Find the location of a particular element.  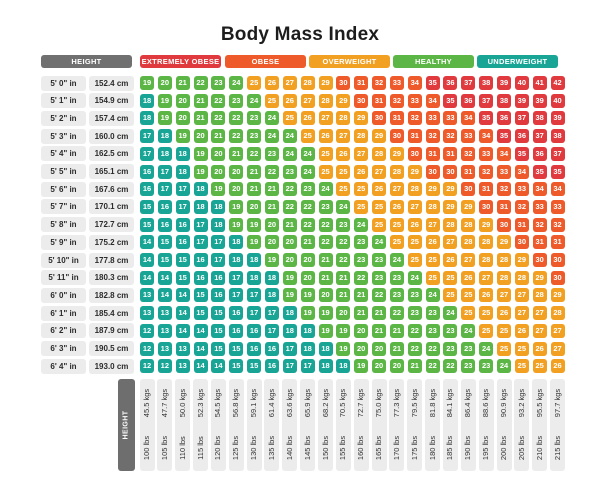

height-ft-label: 5' 0" in is located at coordinates (63, 83).